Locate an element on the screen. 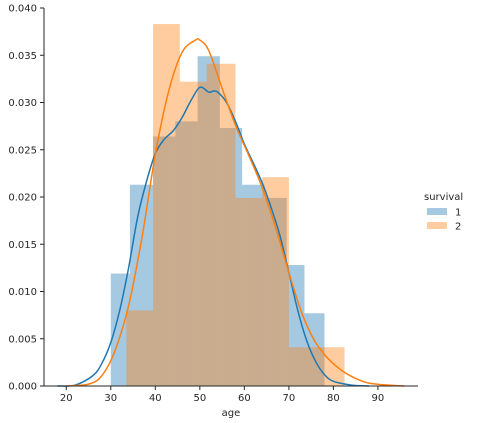 The height and width of the screenshot is (423, 501). x-axis-ticks: 20 30 40 50 60 70 80 90 is located at coordinates (222, 395).